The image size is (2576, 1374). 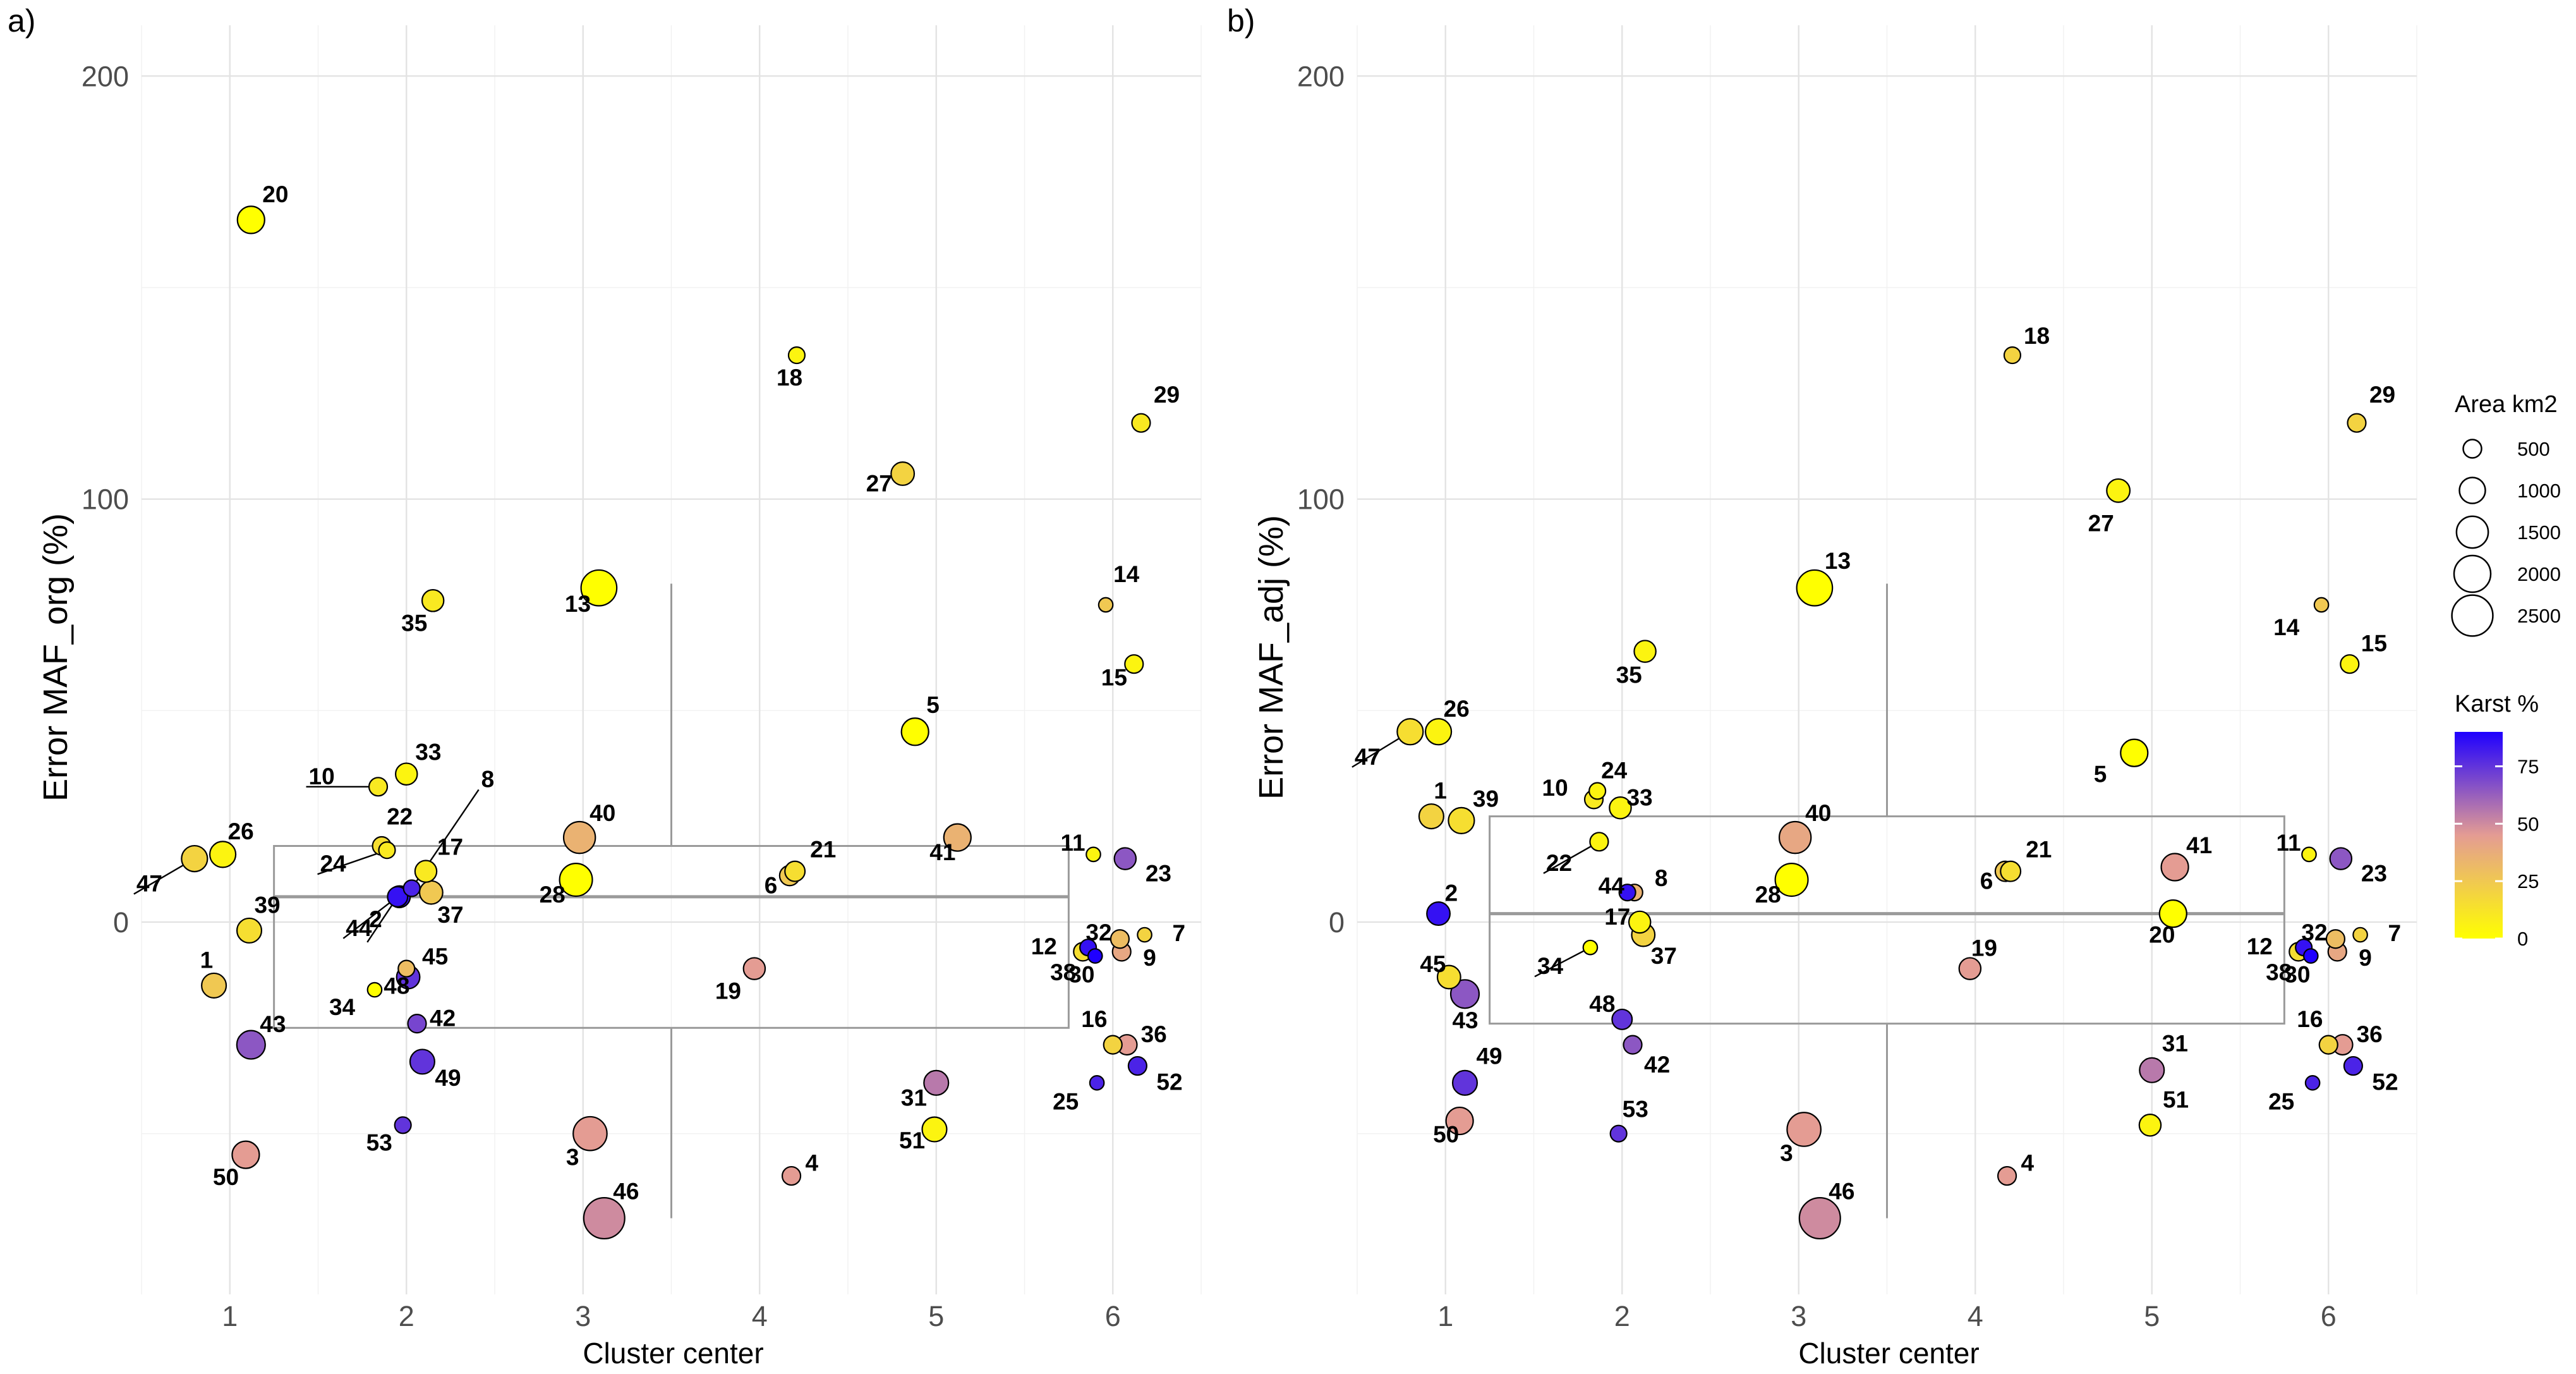 What do you see at coordinates (1622, 1316) in the screenshot?
I see `x-tick-label: 2` at bounding box center [1622, 1316].